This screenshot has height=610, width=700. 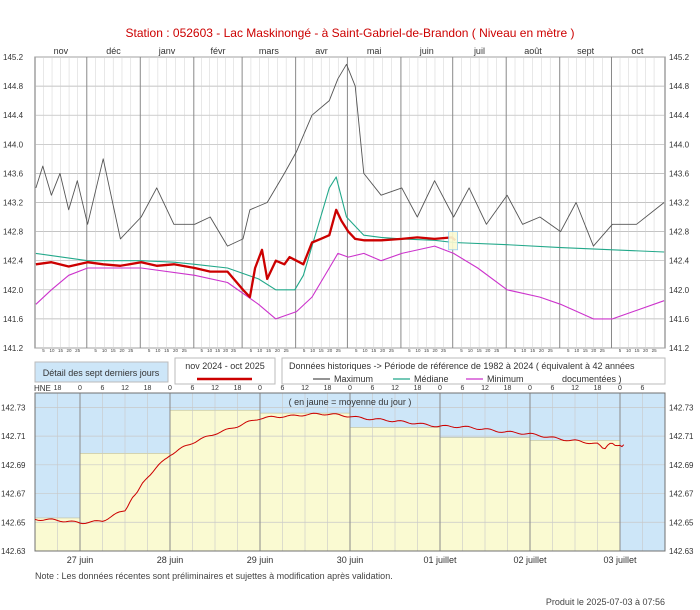 What do you see at coordinates (170, 560) in the screenshot?
I see `day-label: 28 juin` at bounding box center [170, 560].